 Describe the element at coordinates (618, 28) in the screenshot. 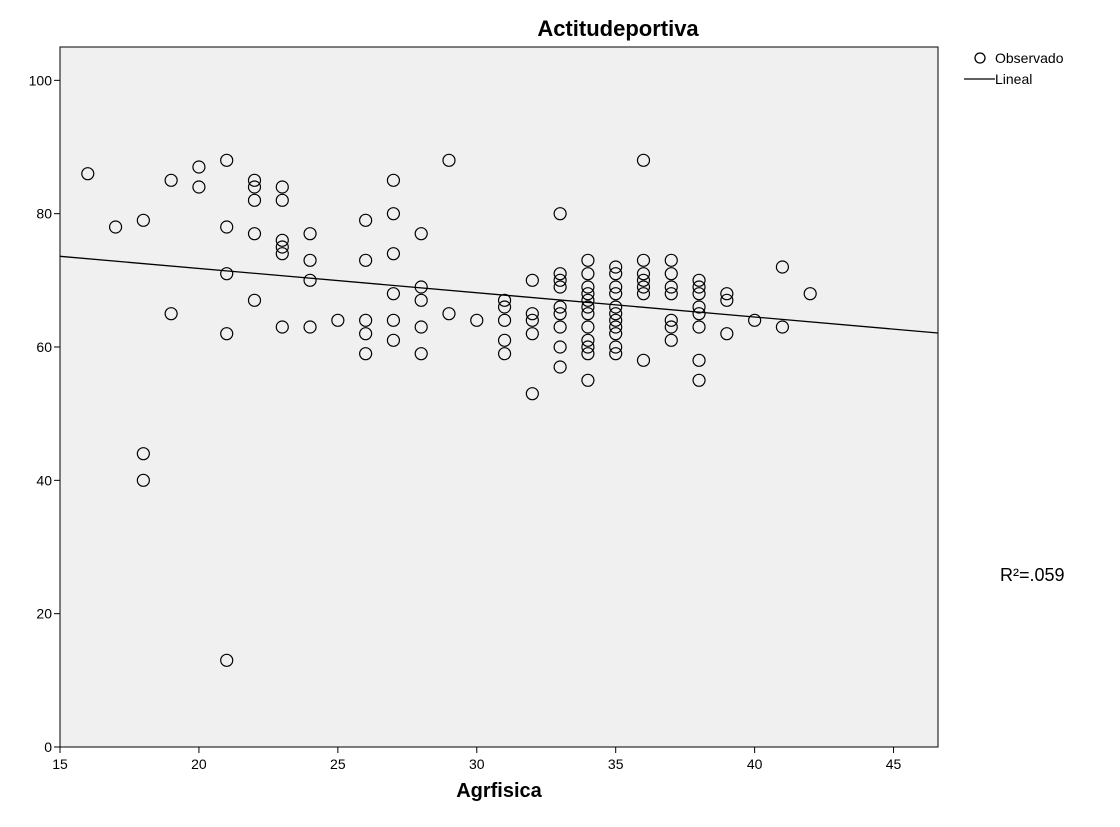

I see `chart-title: Actitudeportiva` at that location.